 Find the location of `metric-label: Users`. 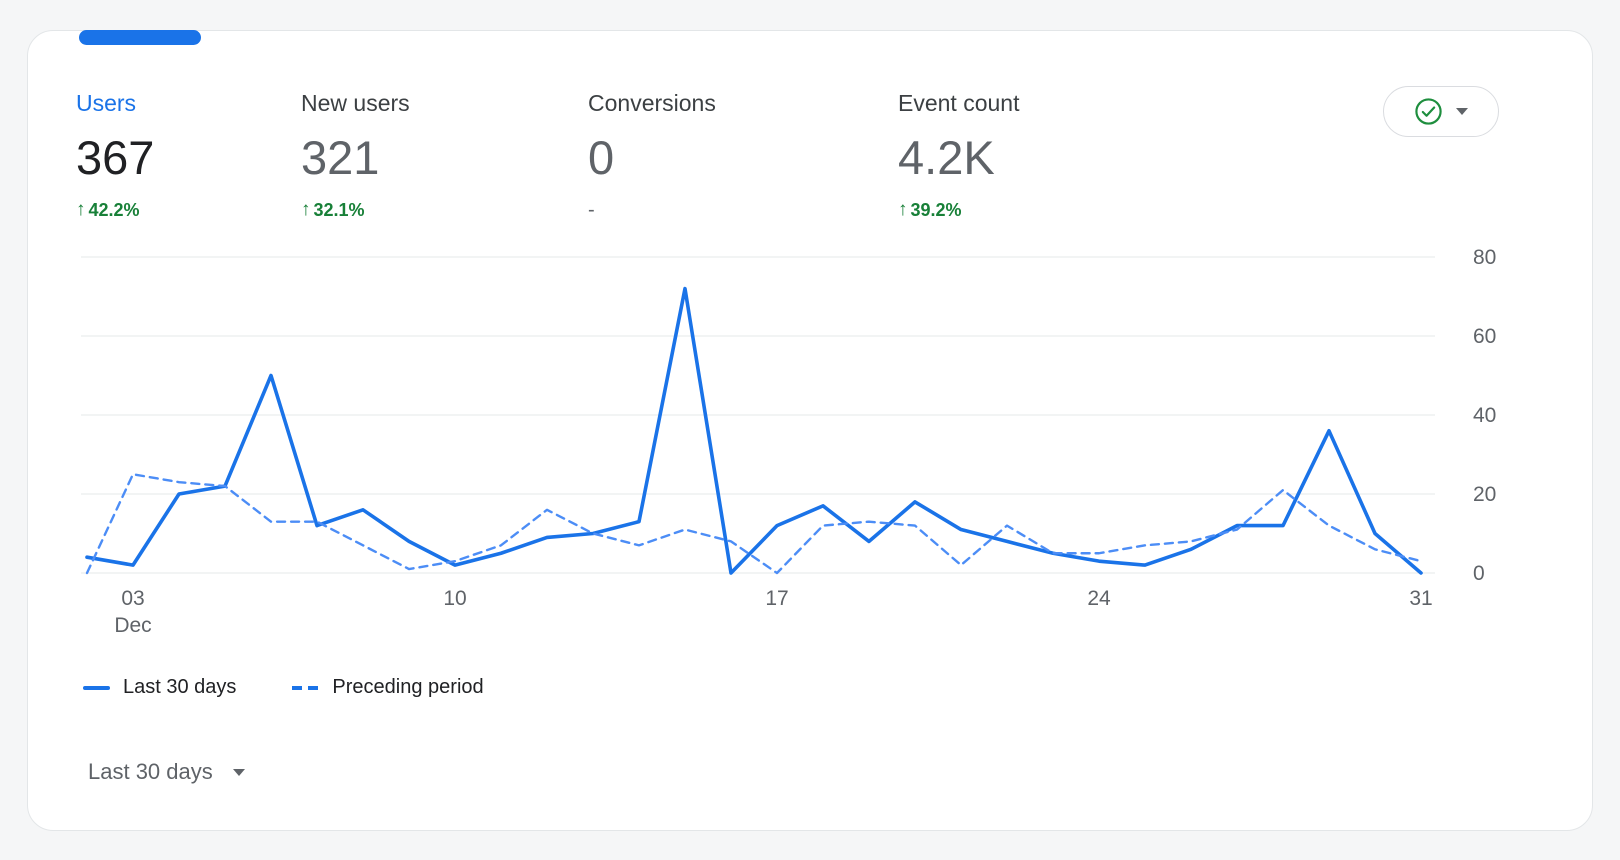

metric-label: Users is located at coordinates (106, 103).